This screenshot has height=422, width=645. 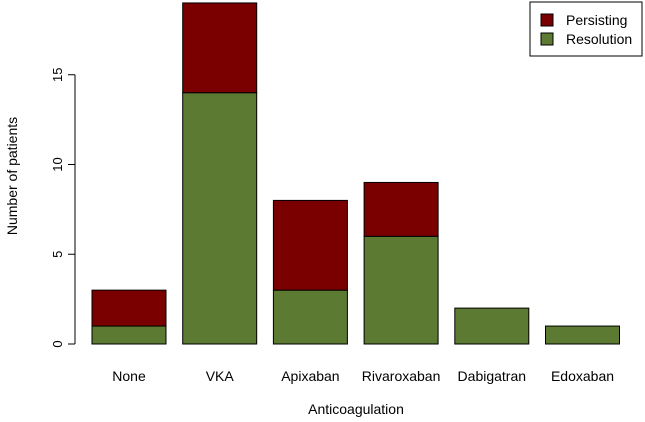 I want to click on y-tick-label: 0, so click(x=57, y=343).